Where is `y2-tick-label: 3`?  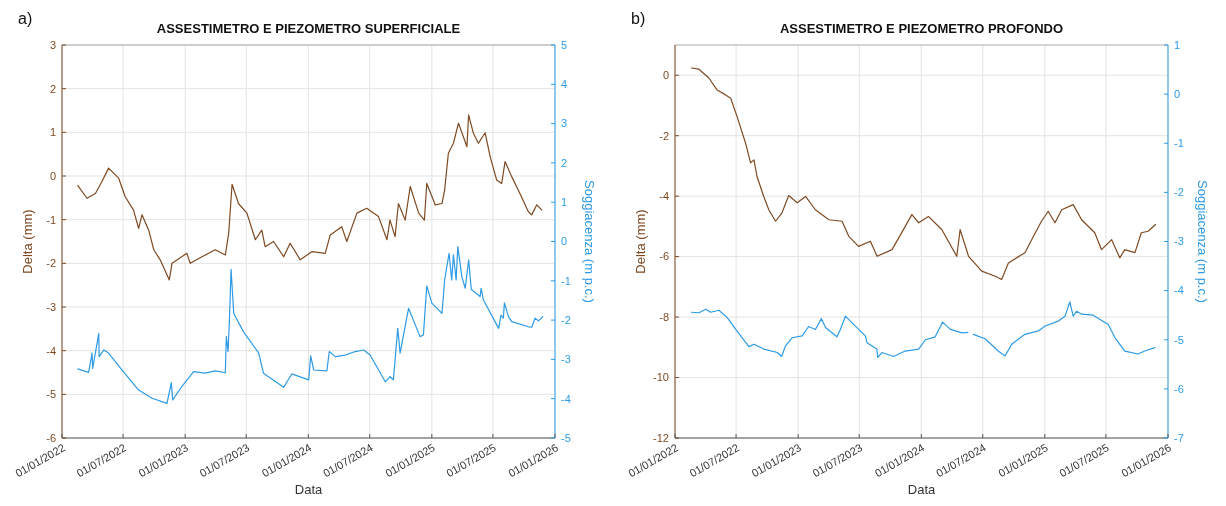 y2-tick-label: 3 is located at coordinates (564, 123).